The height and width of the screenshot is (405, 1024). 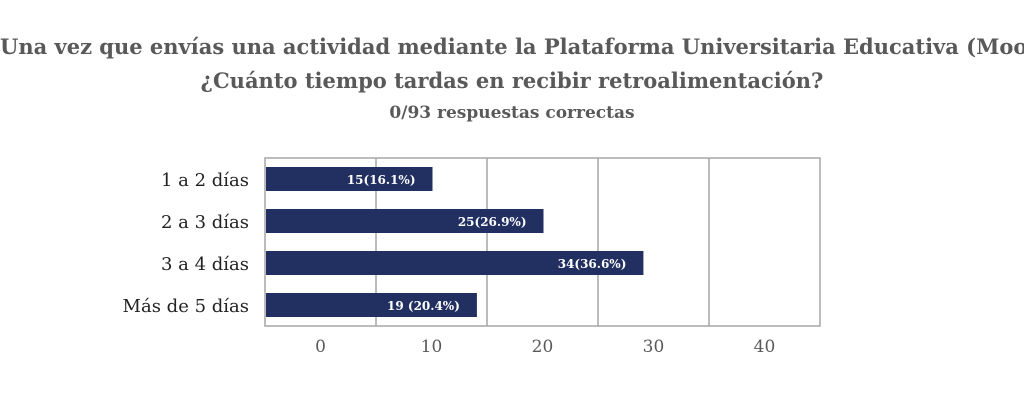 What do you see at coordinates (205, 180) in the screenshot?
I see `category-label: 1 a 2 días` at bounding box center [205, 180].